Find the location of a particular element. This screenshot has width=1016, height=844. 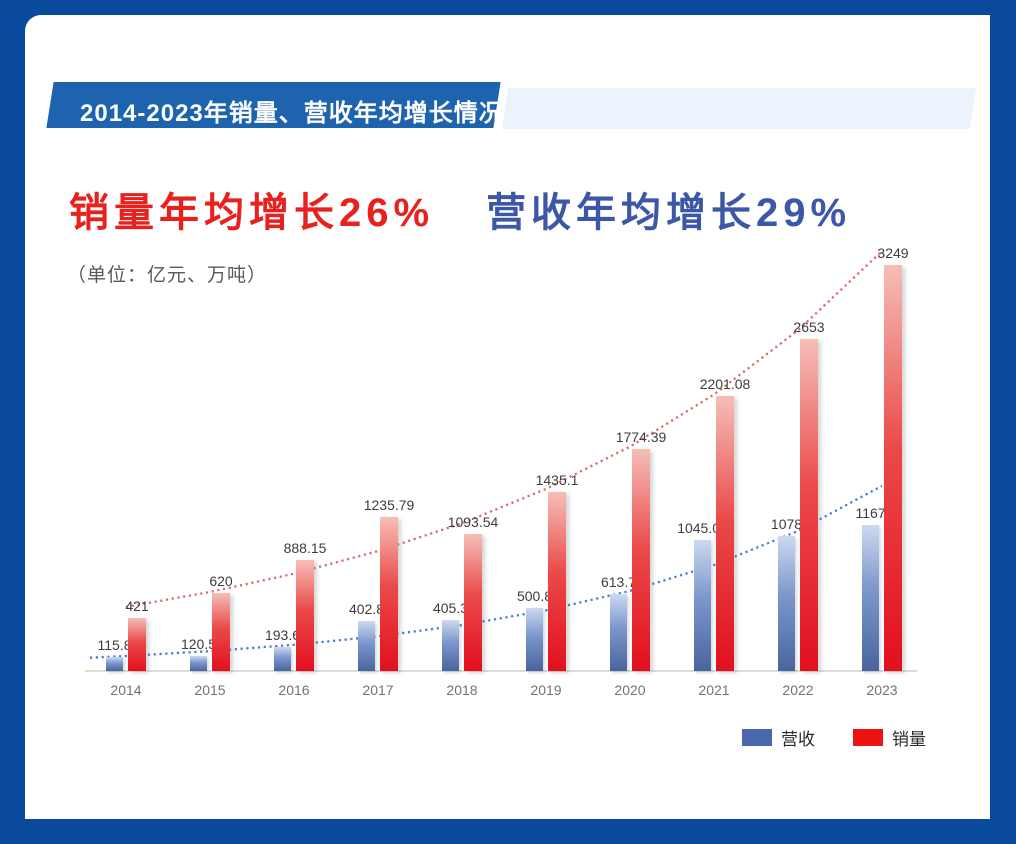

revenue-value-label: 1167 is located at coordinates (870, 513).